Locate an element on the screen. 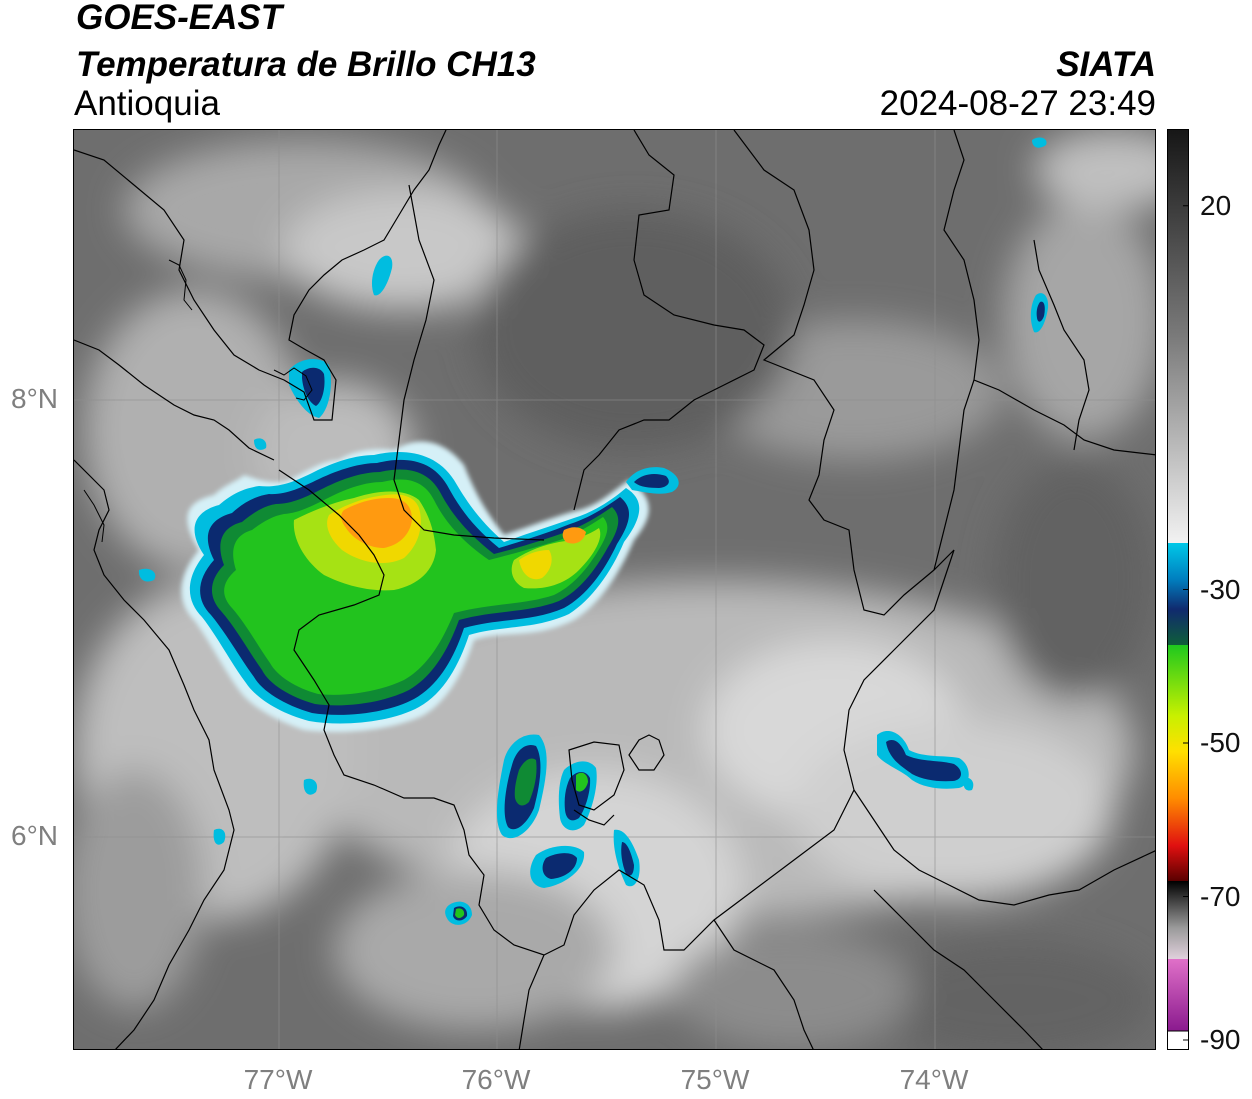 The height and width of the screenshot is (1099, 1252). colorbar-segment-dark is located at coordinates (1178, 920).